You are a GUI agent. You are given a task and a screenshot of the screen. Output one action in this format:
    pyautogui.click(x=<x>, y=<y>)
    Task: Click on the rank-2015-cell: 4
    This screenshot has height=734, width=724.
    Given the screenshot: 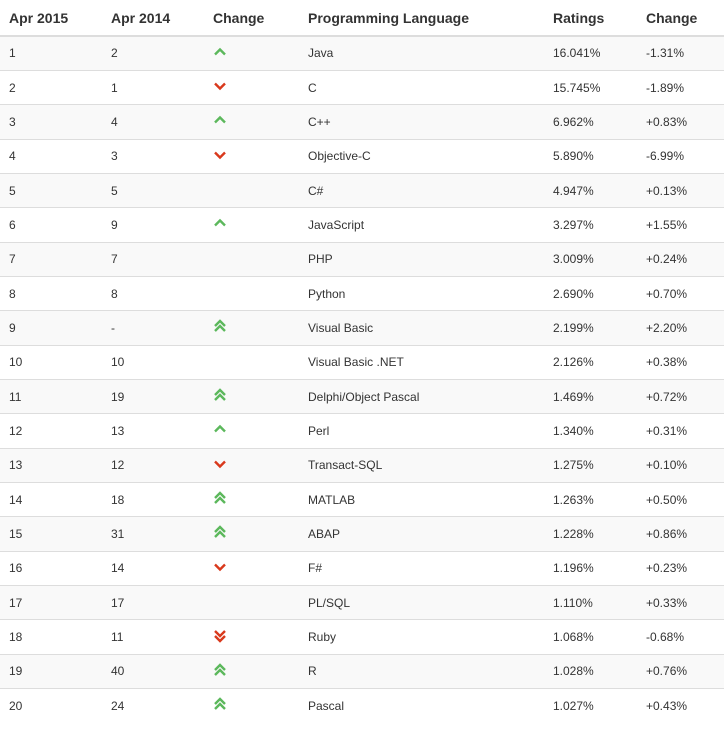 What is the action you would take?
    pyautogui.click(x=51, y=156)
    